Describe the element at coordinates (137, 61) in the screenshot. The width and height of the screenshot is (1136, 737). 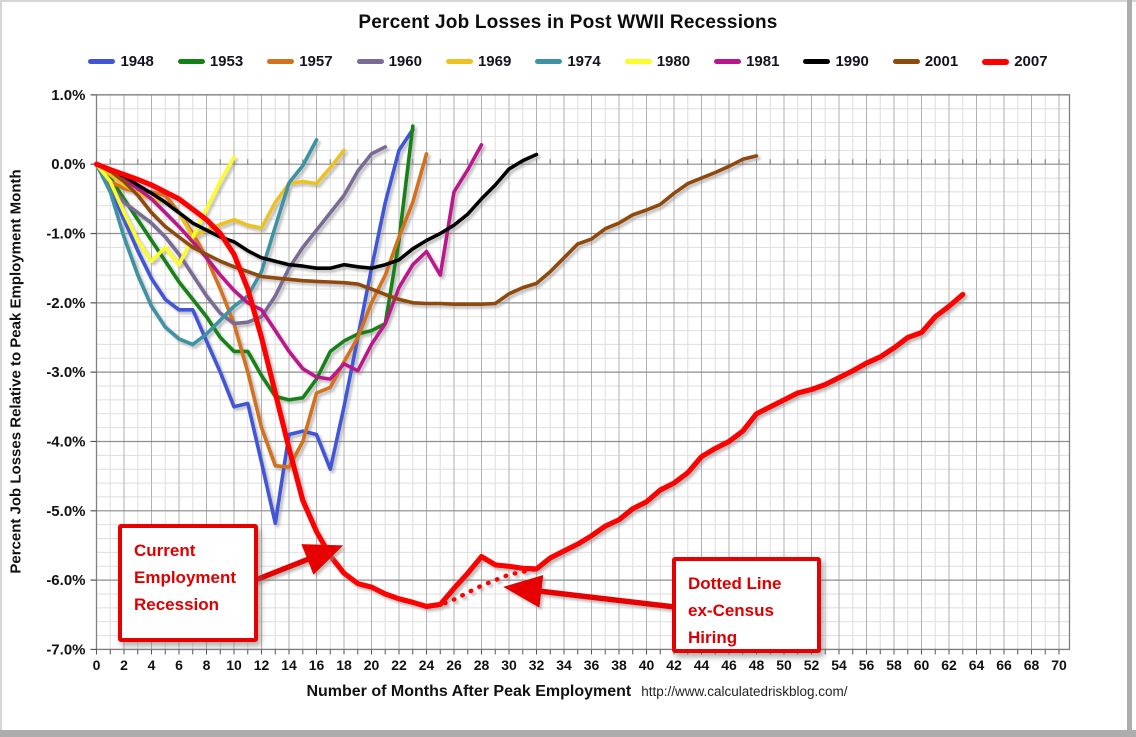
I see `legend-label: 1948` at that location.